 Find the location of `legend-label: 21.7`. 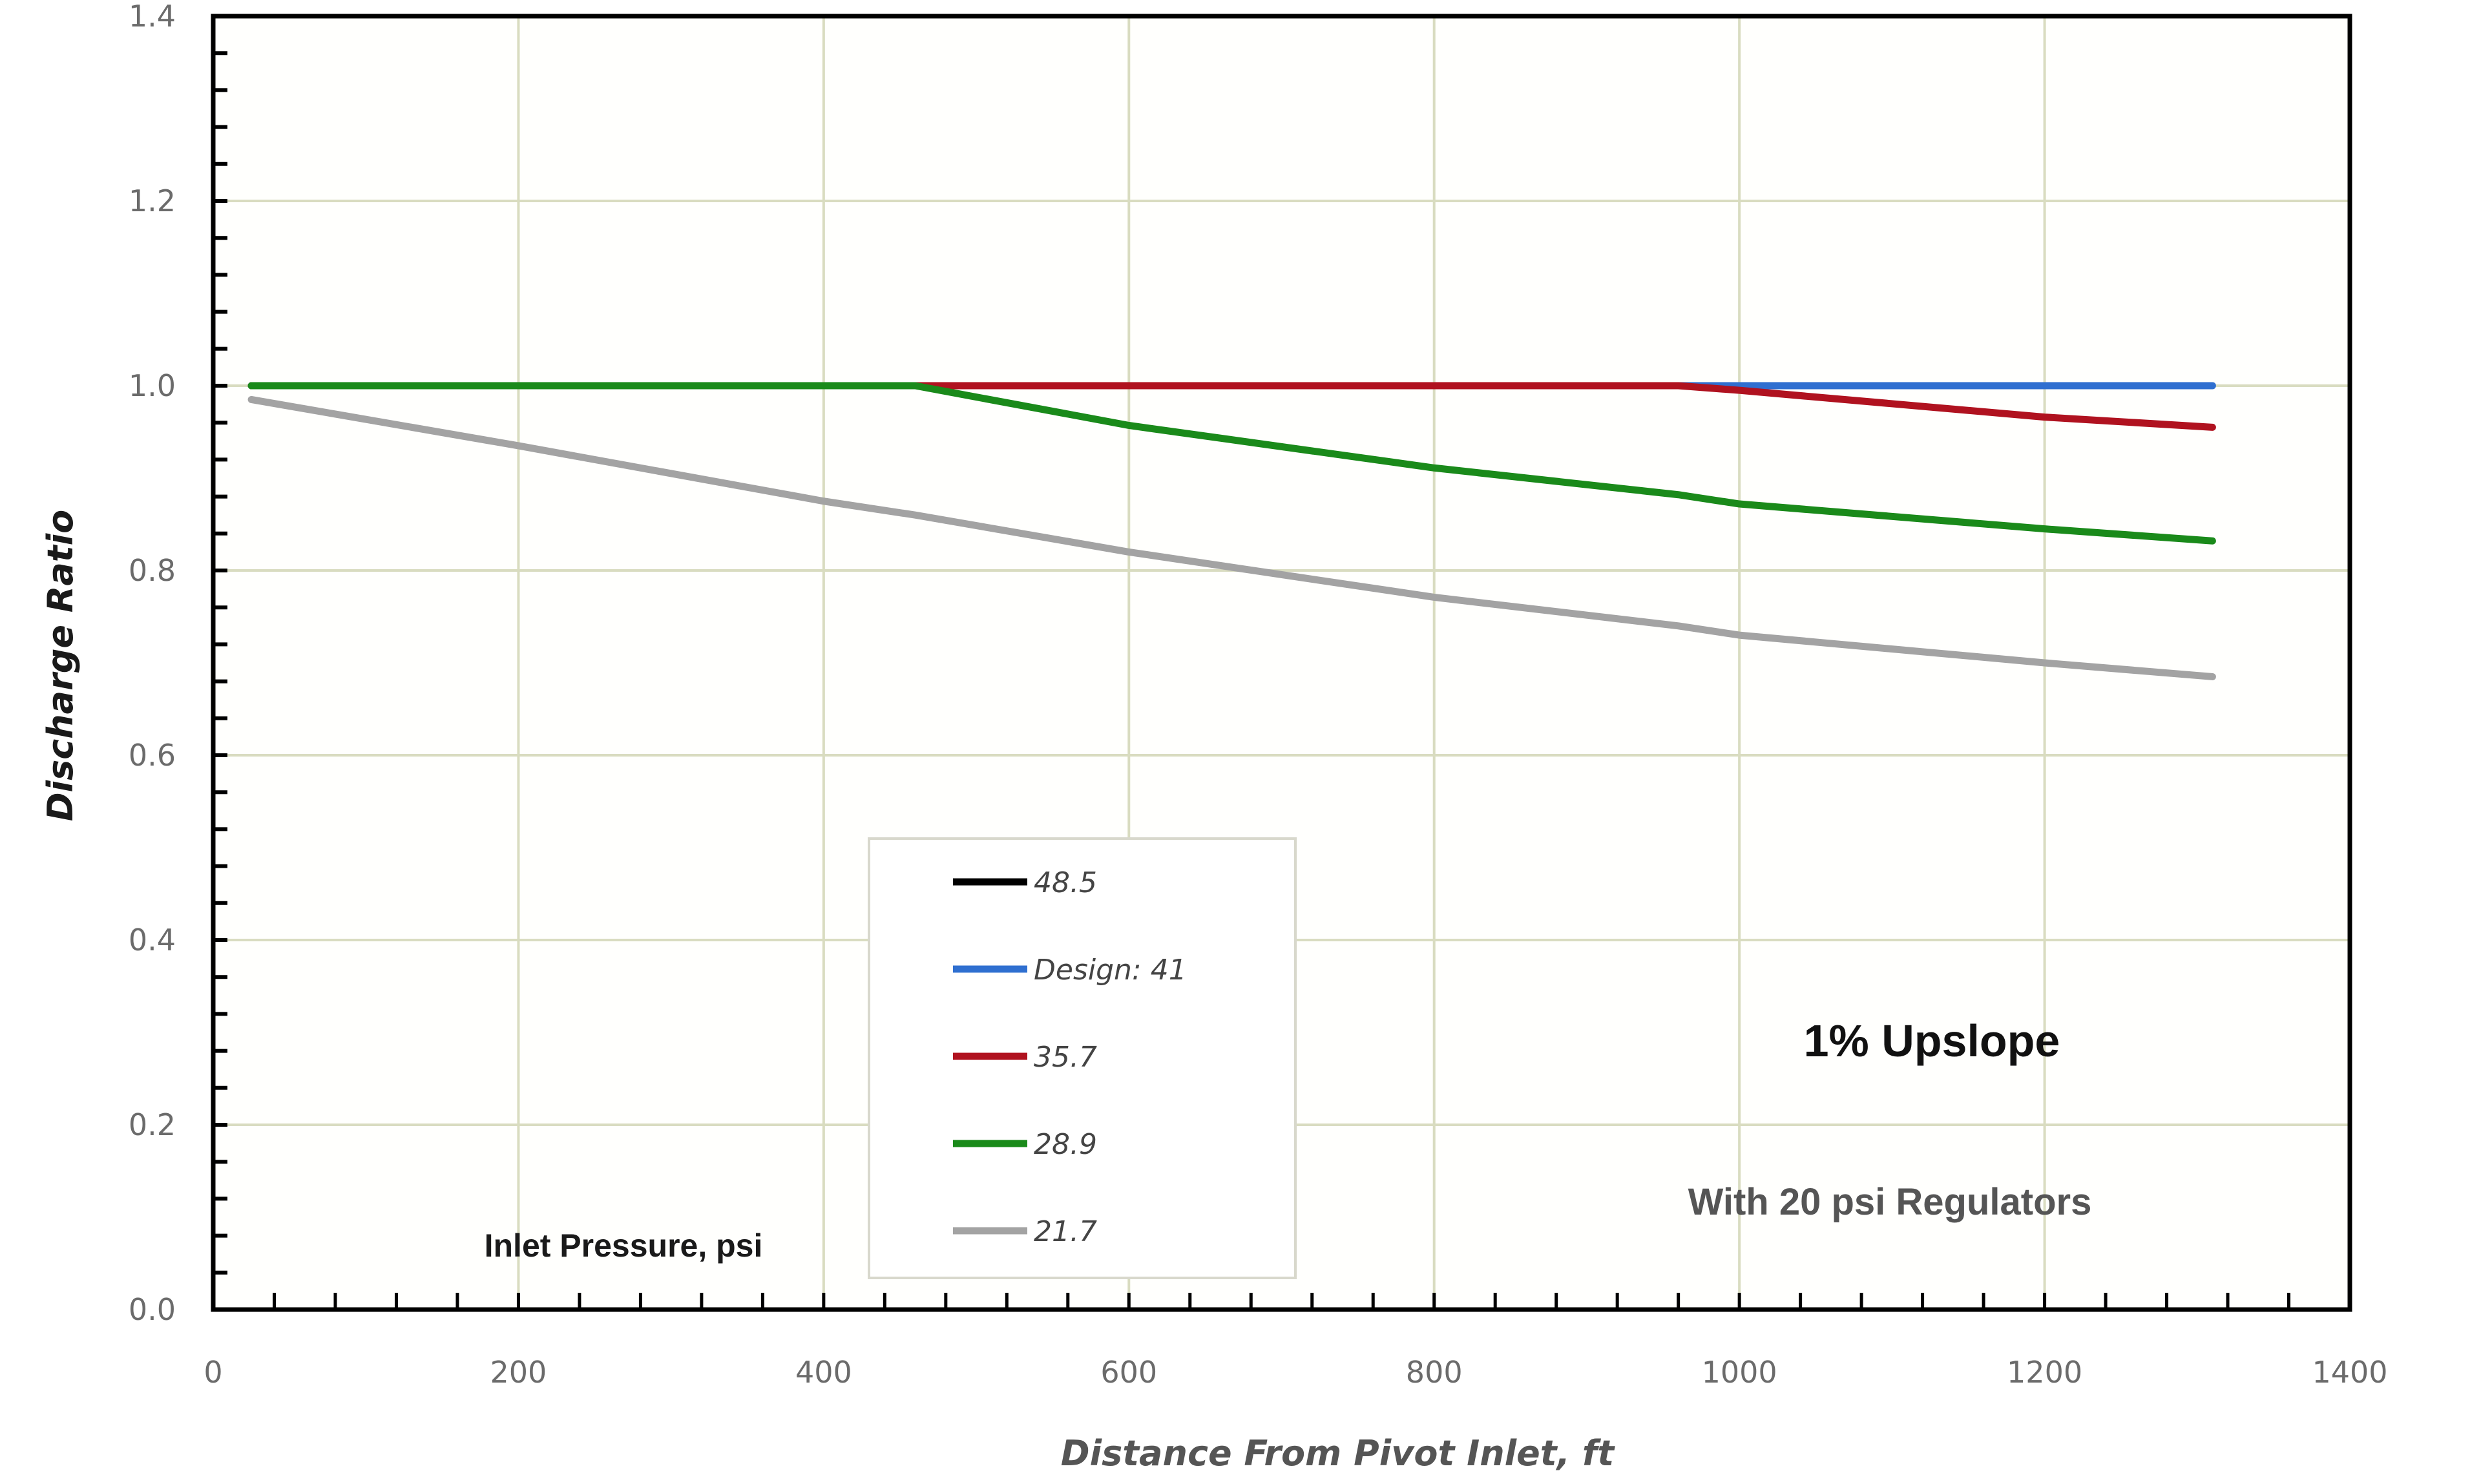

legend-label: 21.7 is located at coordinates (1065, 1231).